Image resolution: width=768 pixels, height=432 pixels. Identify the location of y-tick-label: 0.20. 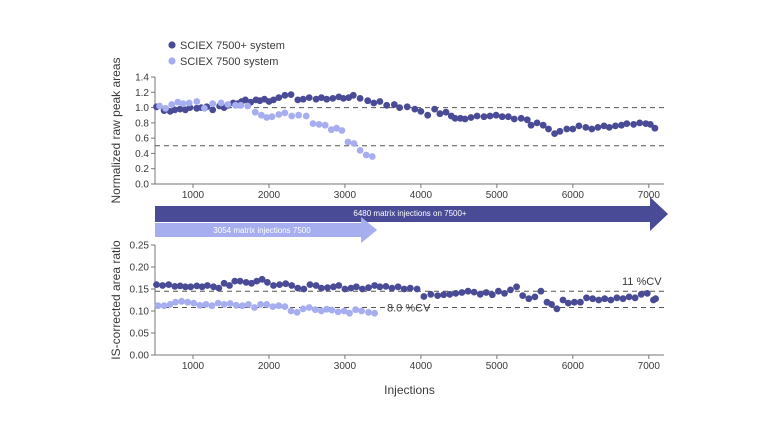
(140, 268).